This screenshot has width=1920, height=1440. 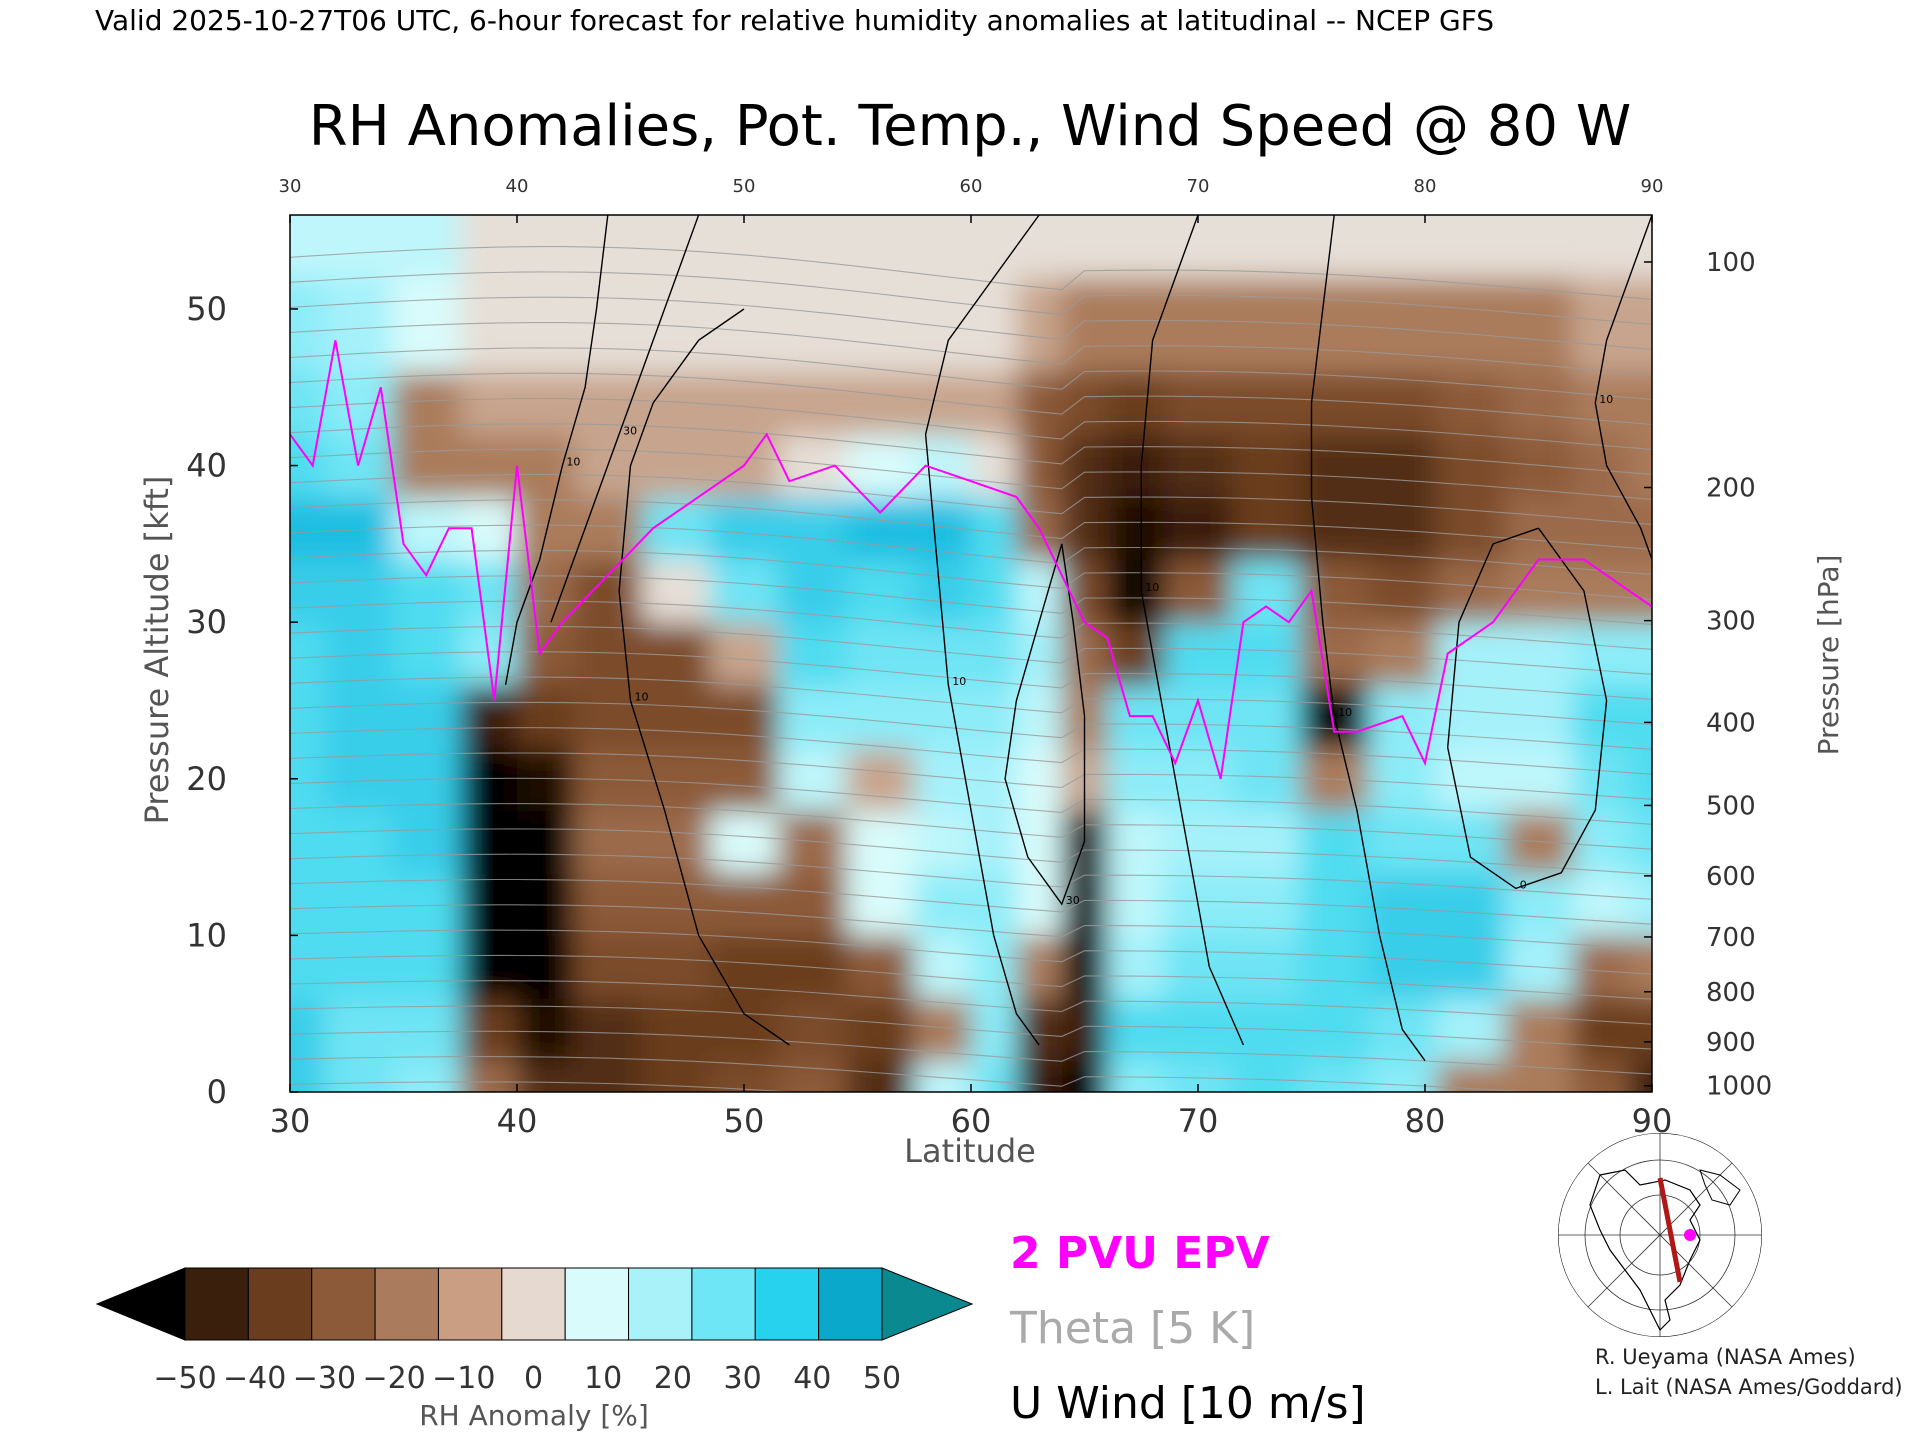 What do you see at coordinates (324, 1378) in the screenshot?
I see `colorbar-tick-label: −30` at bounding box center [324, 1378].